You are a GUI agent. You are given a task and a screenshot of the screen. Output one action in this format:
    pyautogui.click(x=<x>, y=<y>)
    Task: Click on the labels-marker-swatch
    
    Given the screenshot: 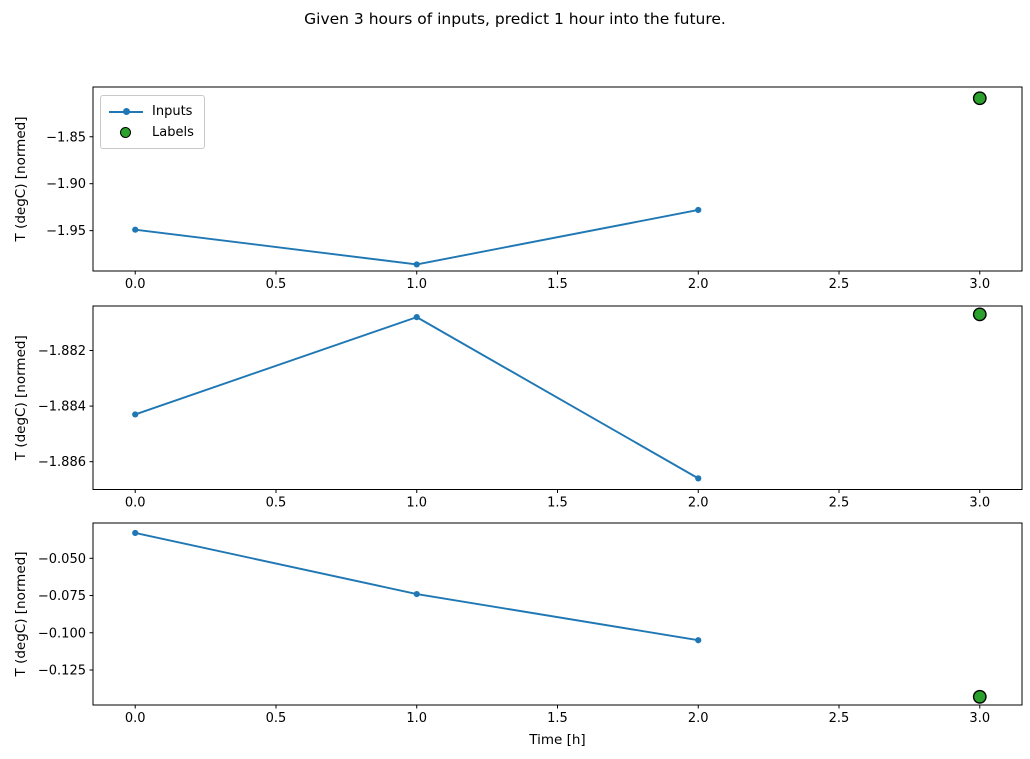 What is the action you would take?
    pyautogui.click(x=125, y=132)
    